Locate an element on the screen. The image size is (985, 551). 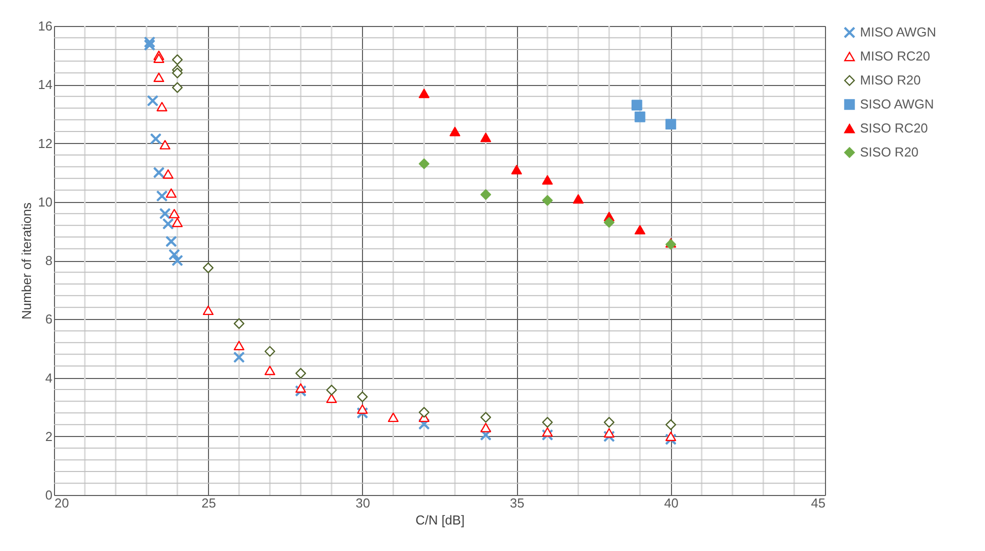
x-tick-label: 25 is located at coordinates (208, 503).